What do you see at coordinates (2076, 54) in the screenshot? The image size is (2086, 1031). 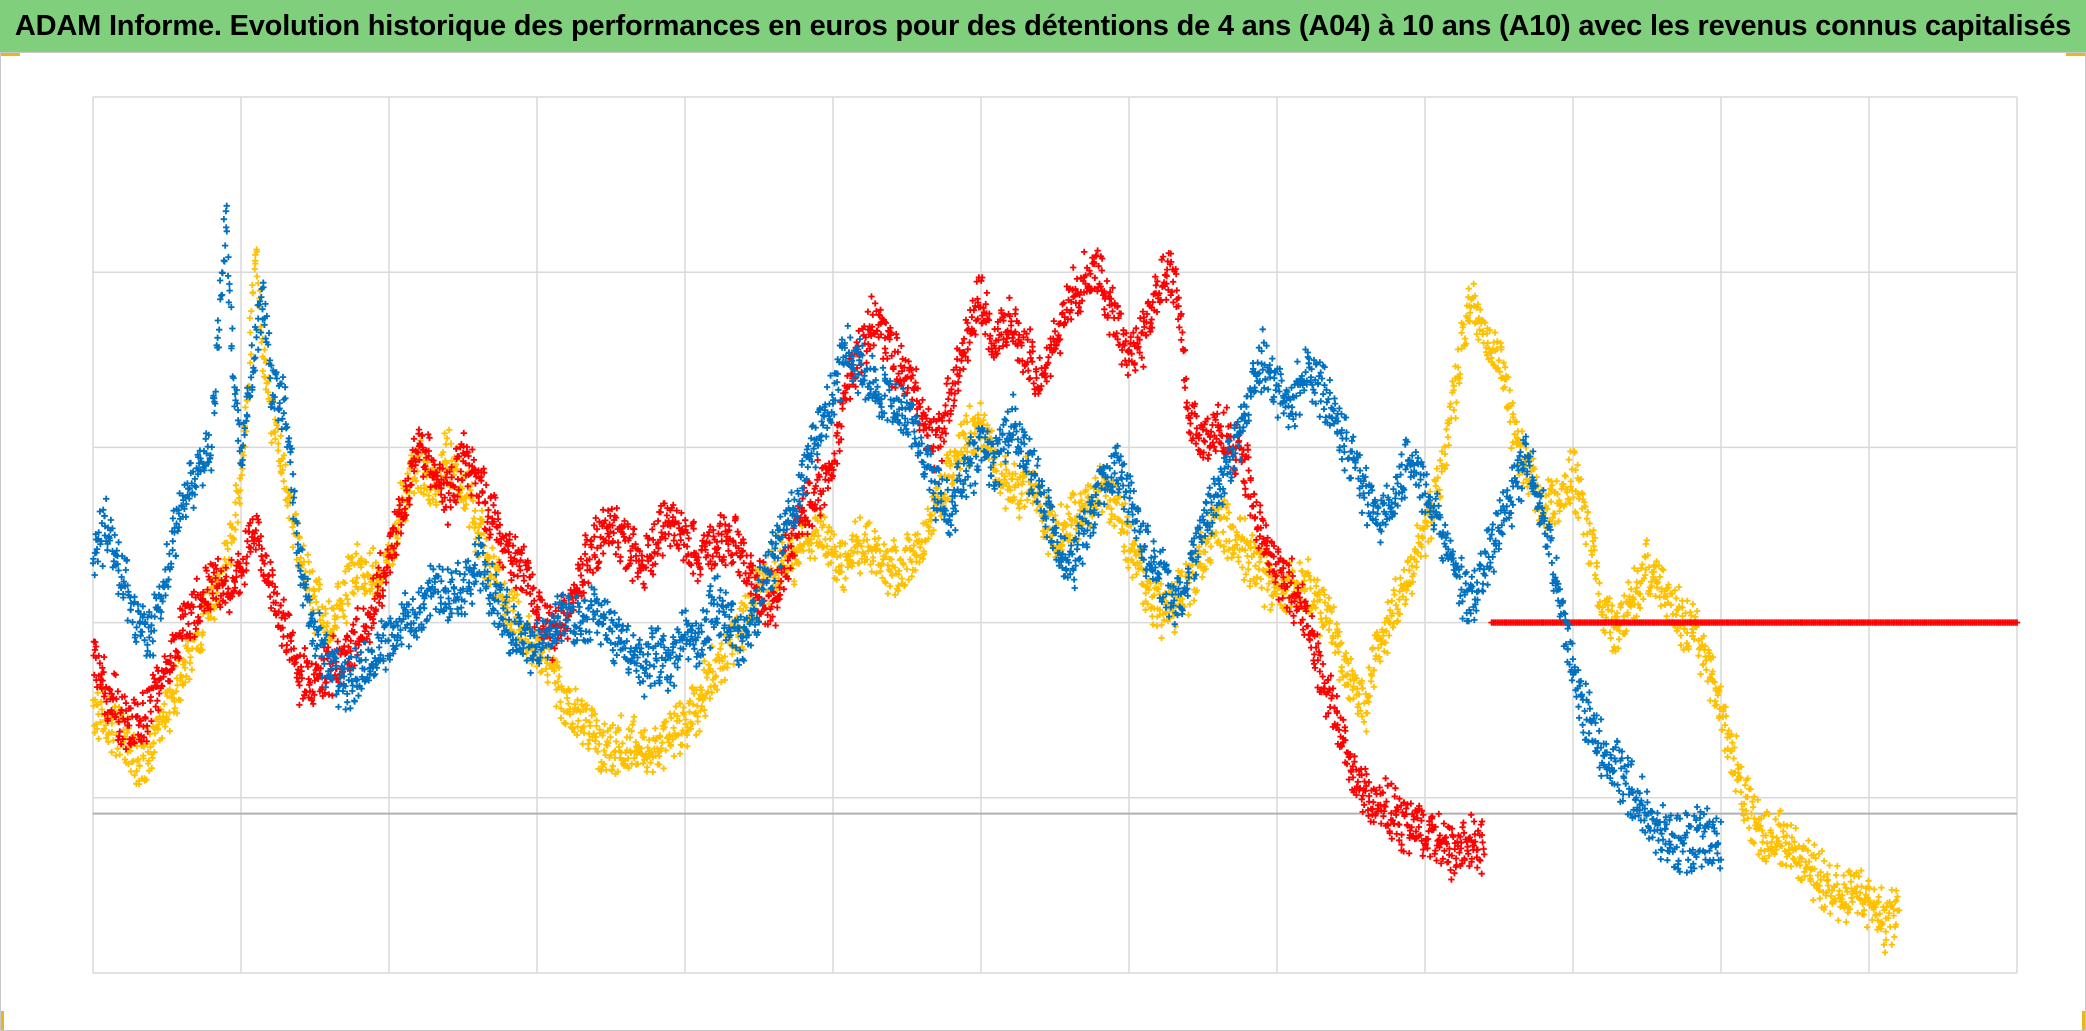 I see `corner-accent-top-right` at bounding box center [2076, 54].